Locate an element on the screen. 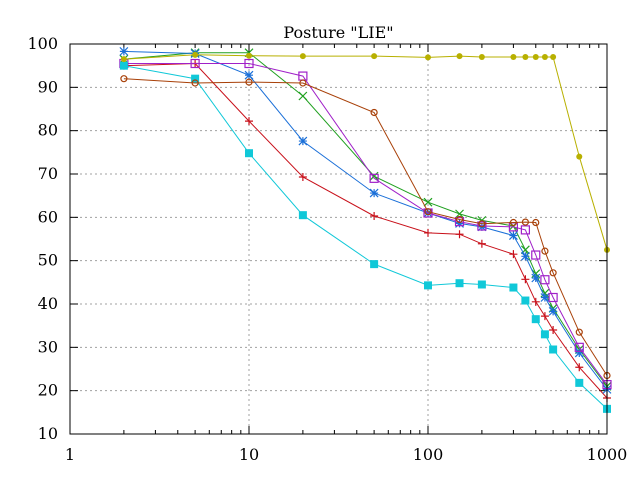  x-tick-label: 10 is located at coordinates (249, 454).